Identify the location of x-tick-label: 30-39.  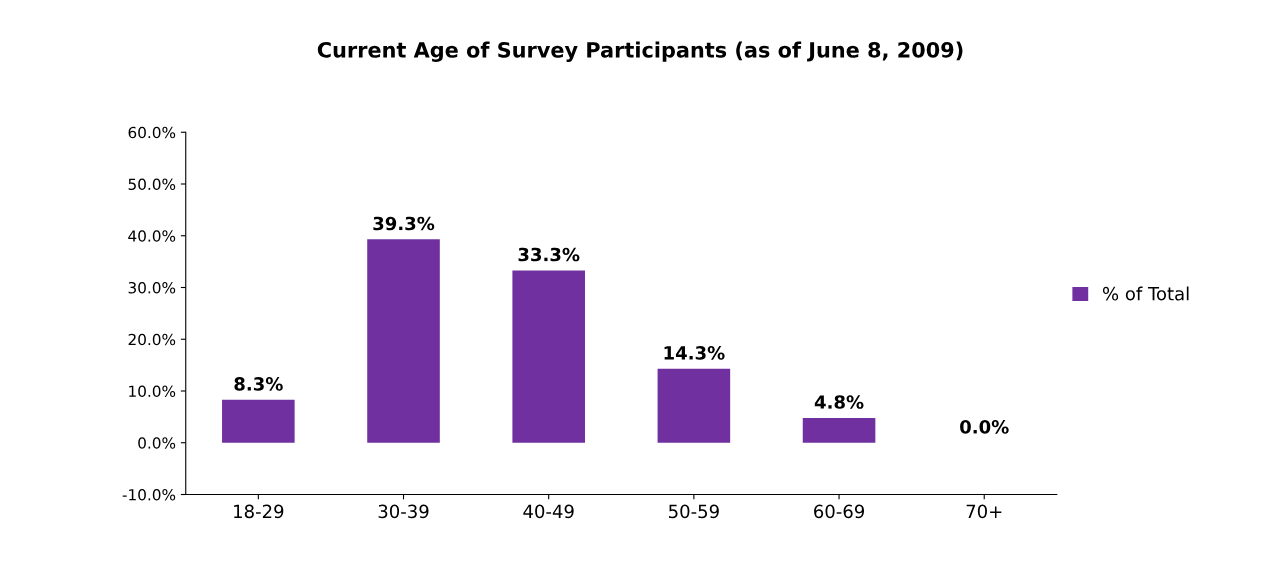
(403, 511).